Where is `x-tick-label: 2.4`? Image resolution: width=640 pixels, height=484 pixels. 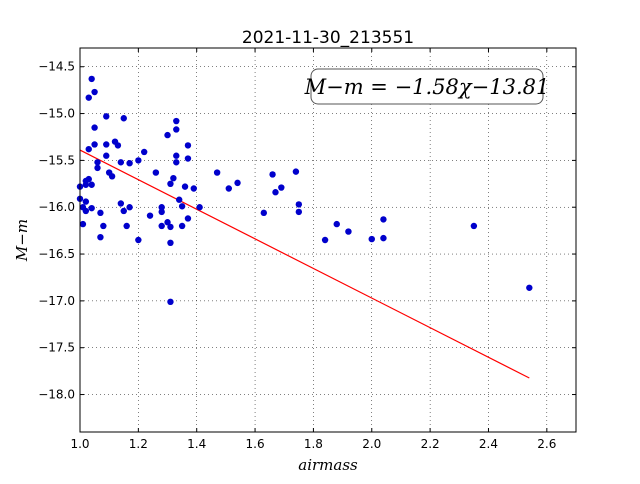
x-tick-label: 2.4 is located at coordinates (488, 444).